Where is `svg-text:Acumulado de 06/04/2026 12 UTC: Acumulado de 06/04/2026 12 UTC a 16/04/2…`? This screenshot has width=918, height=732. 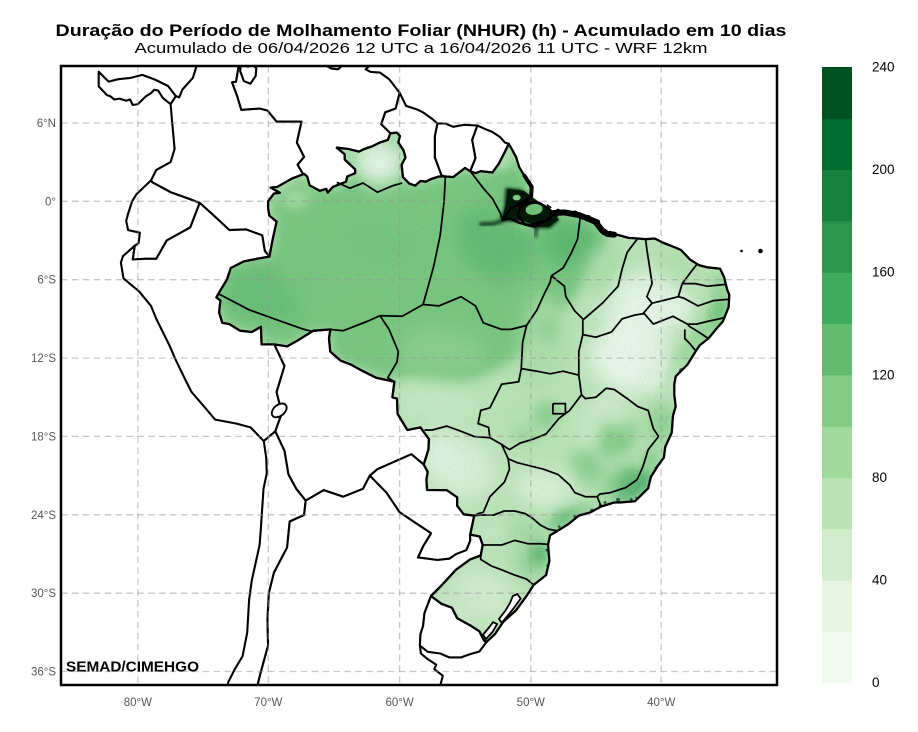
svg-text:Acumulado de 06/04/2026 12 UTC: Acumulado de 06/04/2026 12 UTC a 16/04/2… is located at coordinates (421, 48).